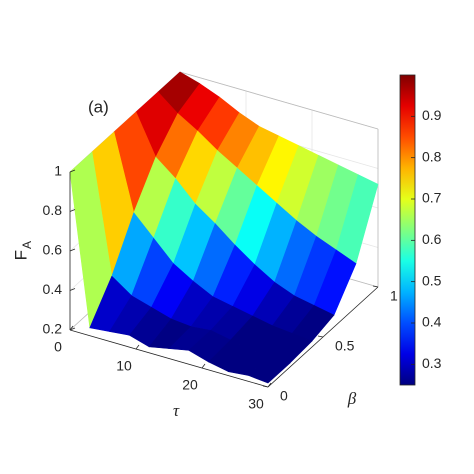 This screenshot has height=474, width=474. I want to click on x-tick-label: 30, so click(256, 404).